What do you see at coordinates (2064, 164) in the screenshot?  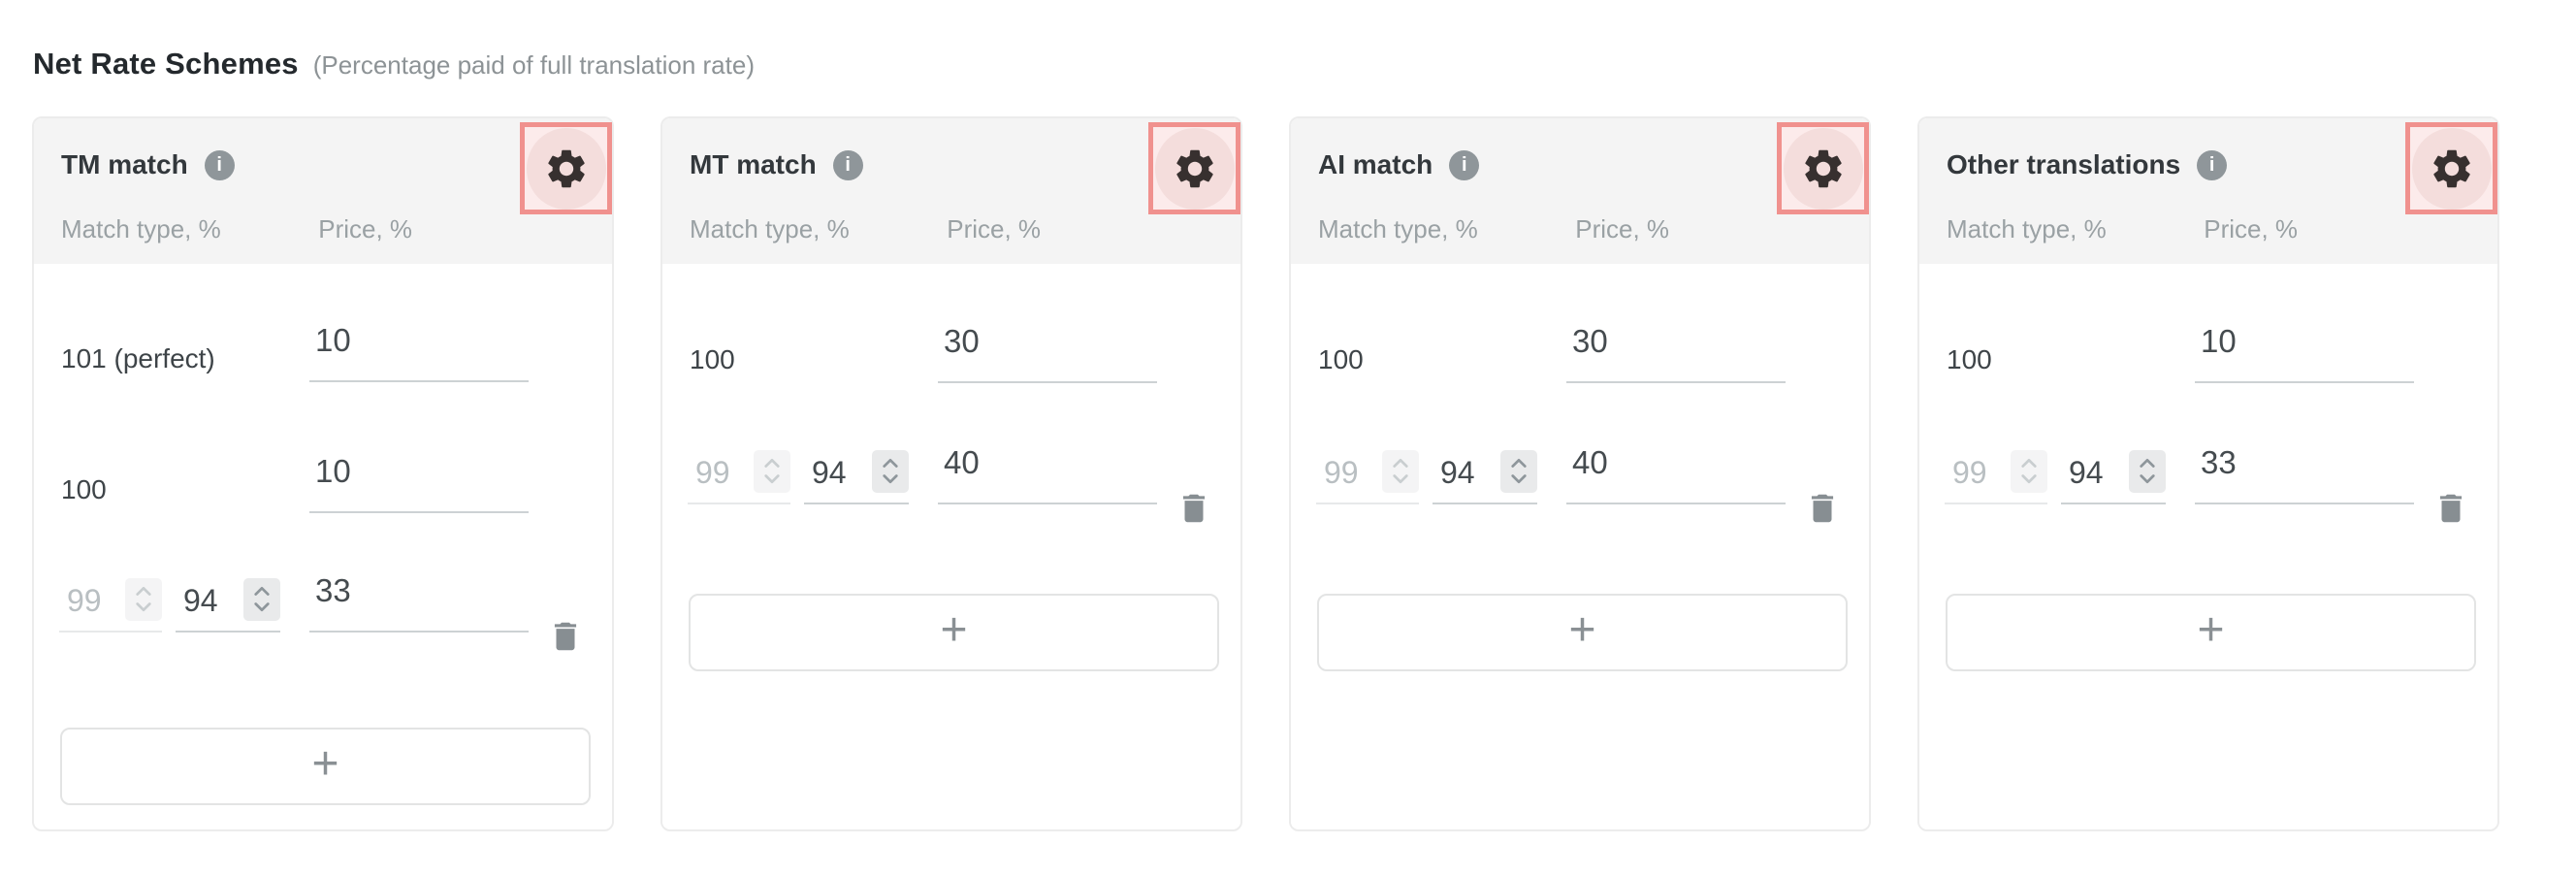 I see `card-title: Other translations` at bounding box center [2064, 164].